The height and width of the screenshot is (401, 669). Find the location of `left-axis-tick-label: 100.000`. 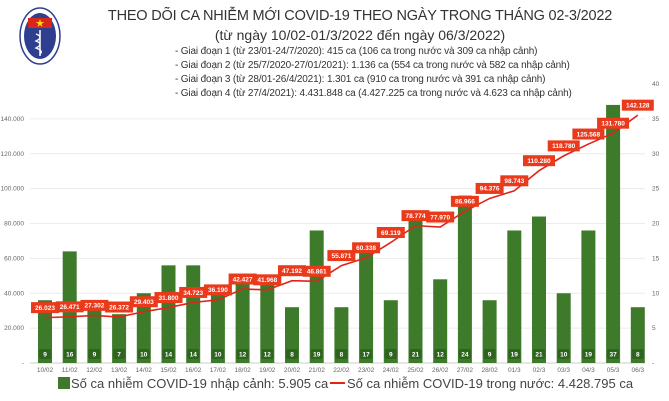

left-axis-tick-label: 100.000 is located at coordinates (13, 189).